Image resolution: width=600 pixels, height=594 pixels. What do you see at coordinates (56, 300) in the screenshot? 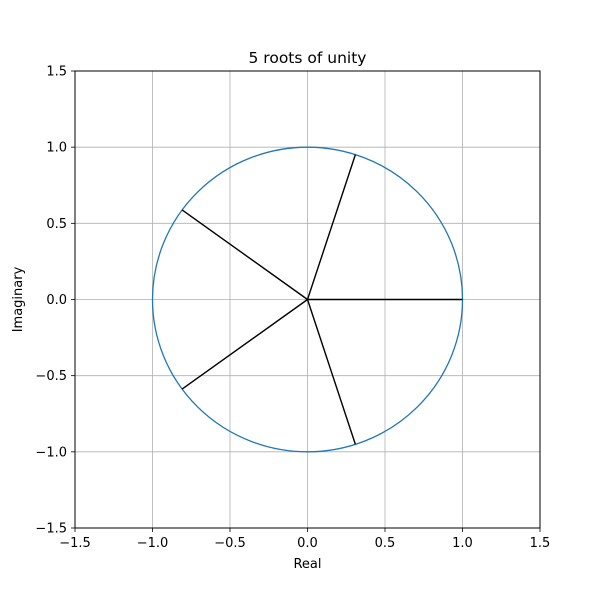
I see `y-tick-label: 0.0` at bounding box center [56, 300].